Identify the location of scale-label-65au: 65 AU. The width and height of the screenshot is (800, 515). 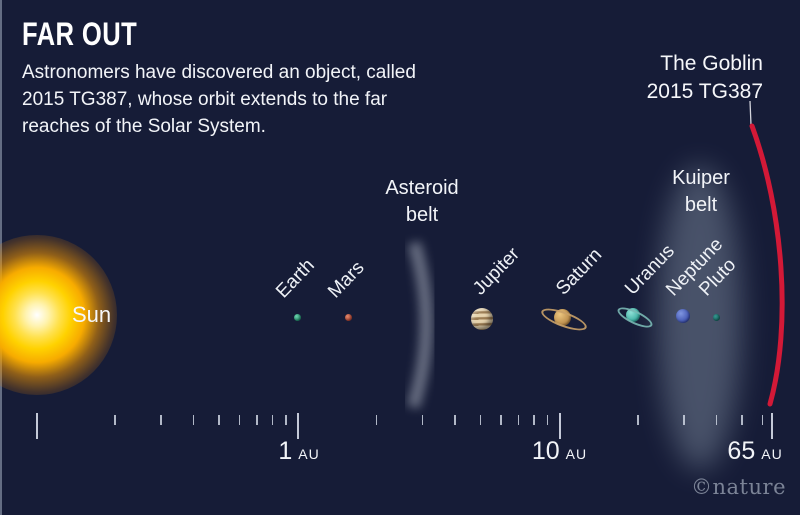
(754, 451).